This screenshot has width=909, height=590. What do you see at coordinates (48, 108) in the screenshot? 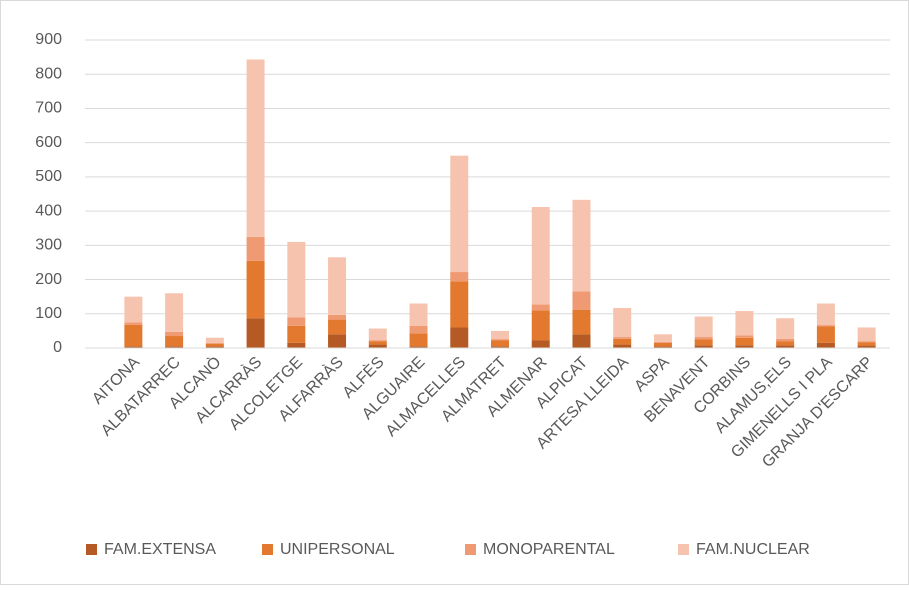
I see `y-tick-label: 700` at bounding box center [48, 108].